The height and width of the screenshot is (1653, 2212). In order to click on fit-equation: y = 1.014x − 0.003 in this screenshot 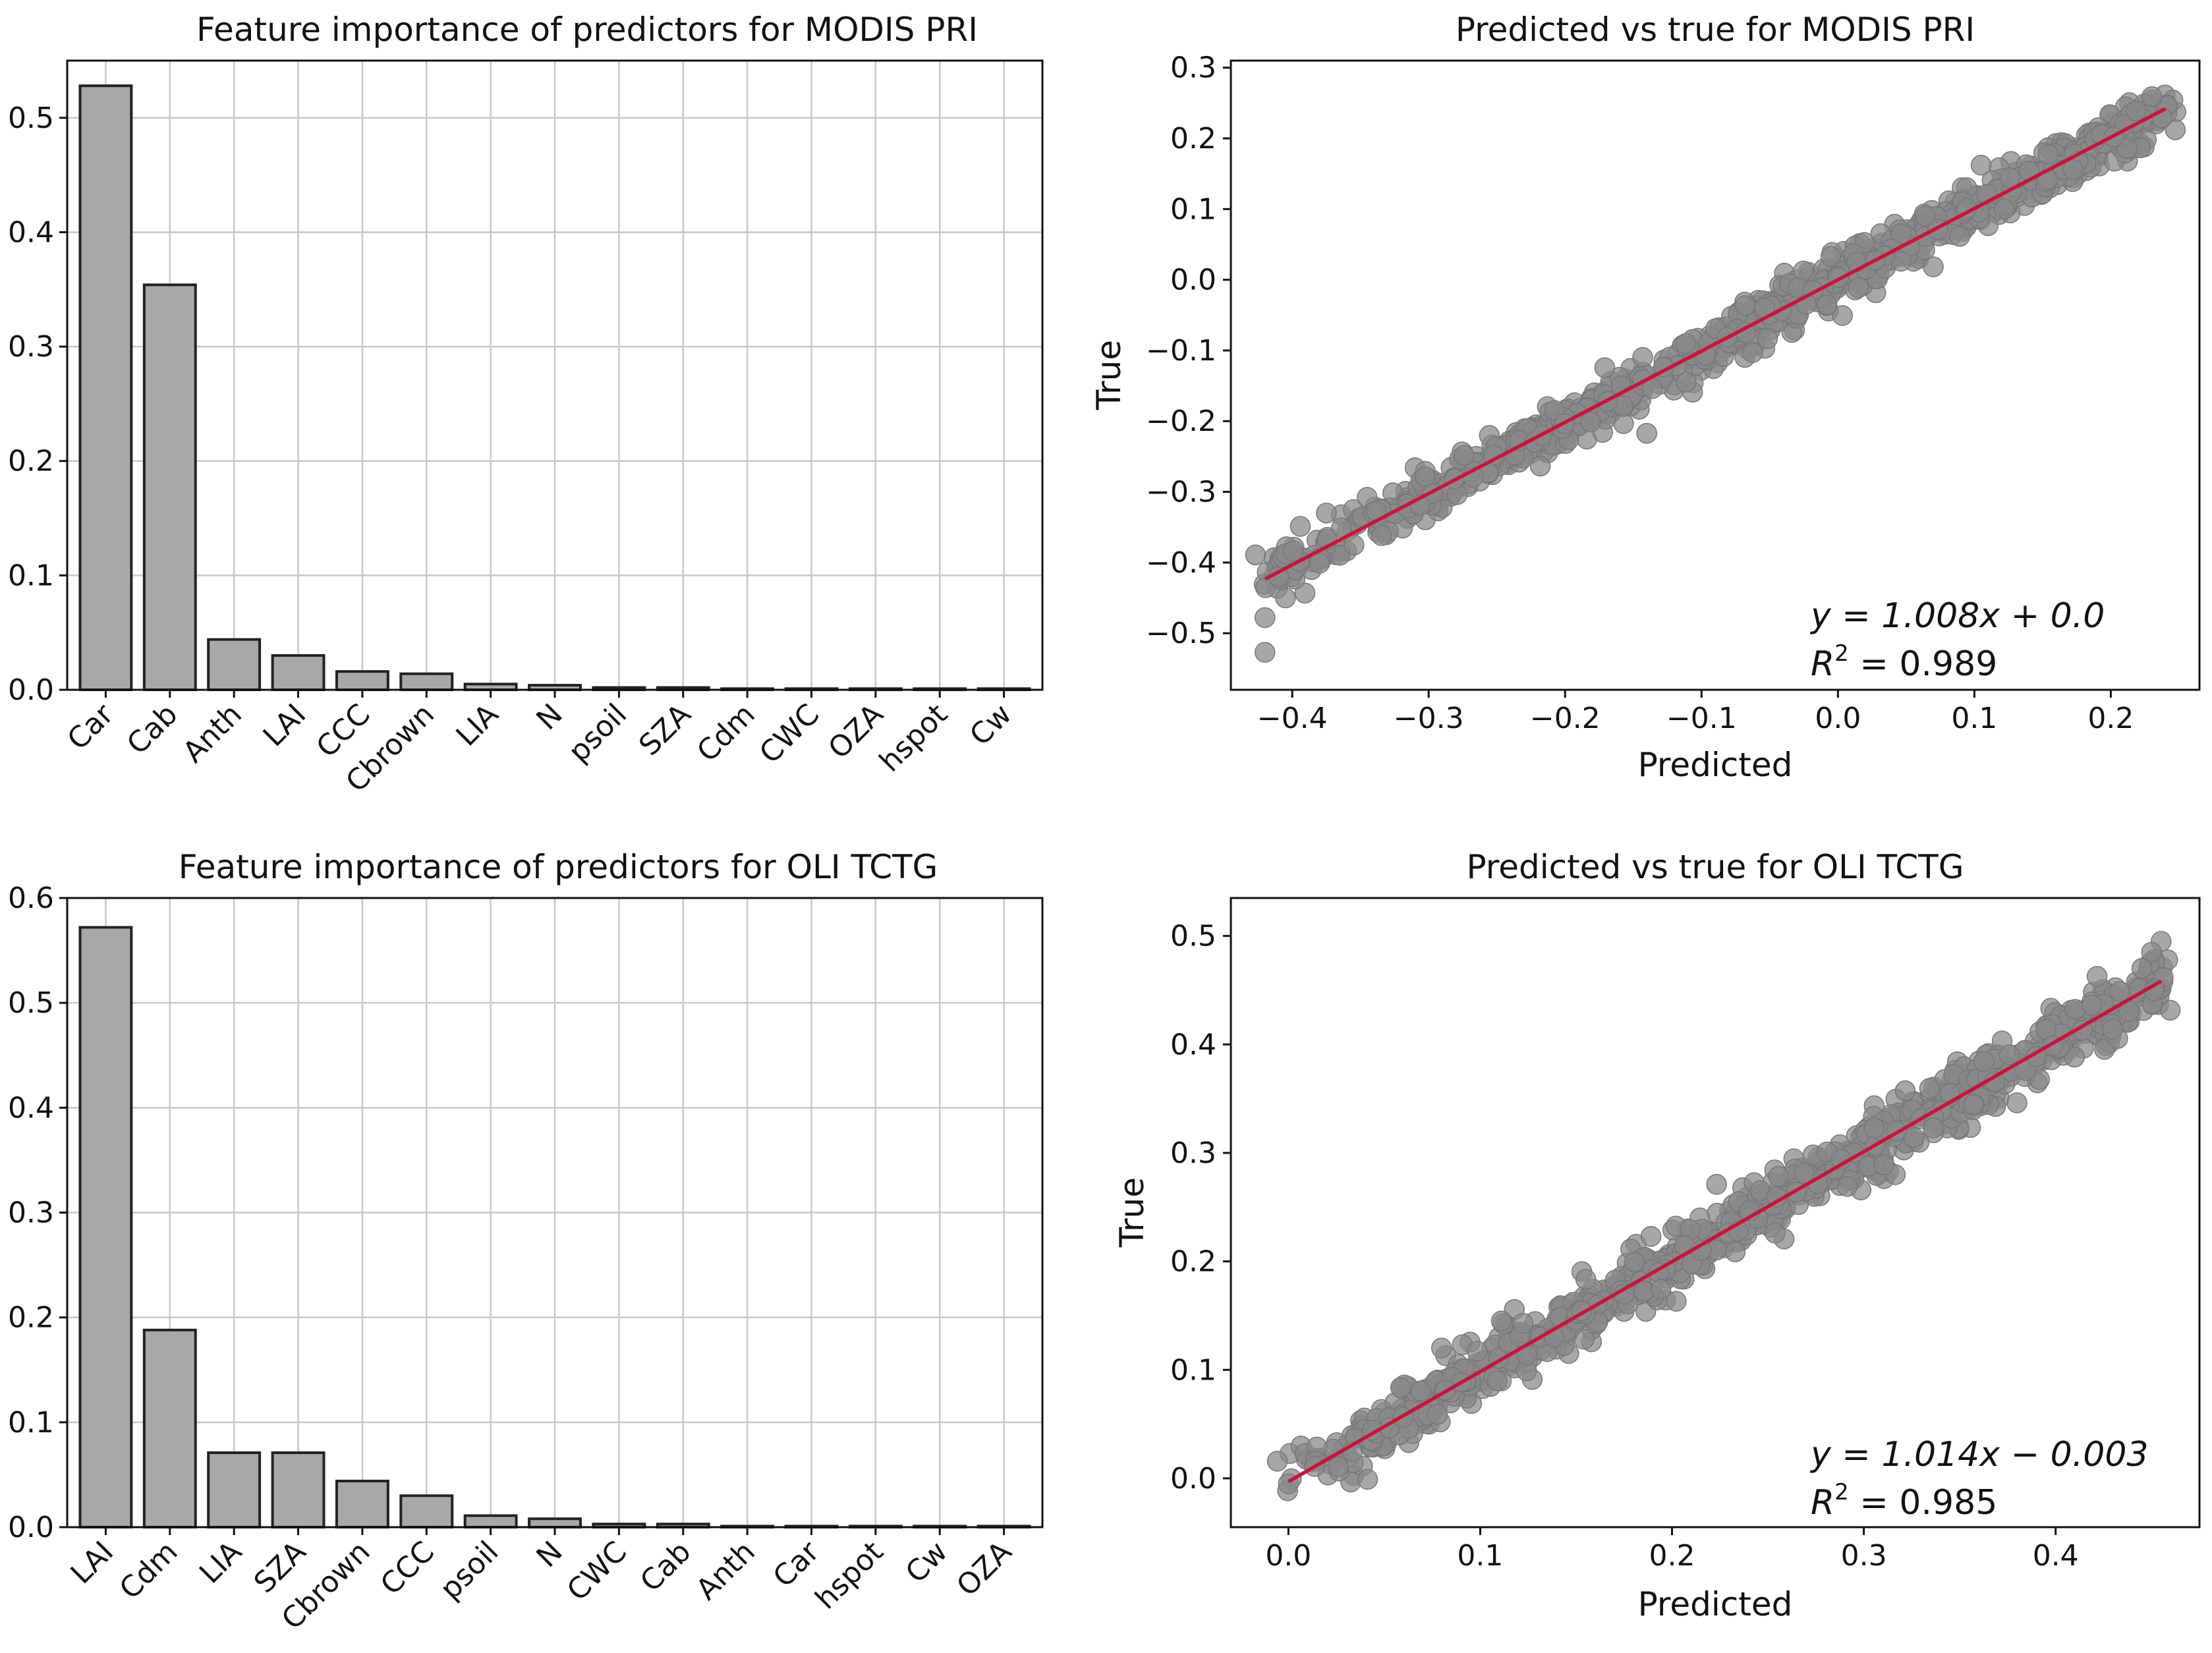, I will do `click(1979, 1454)`.